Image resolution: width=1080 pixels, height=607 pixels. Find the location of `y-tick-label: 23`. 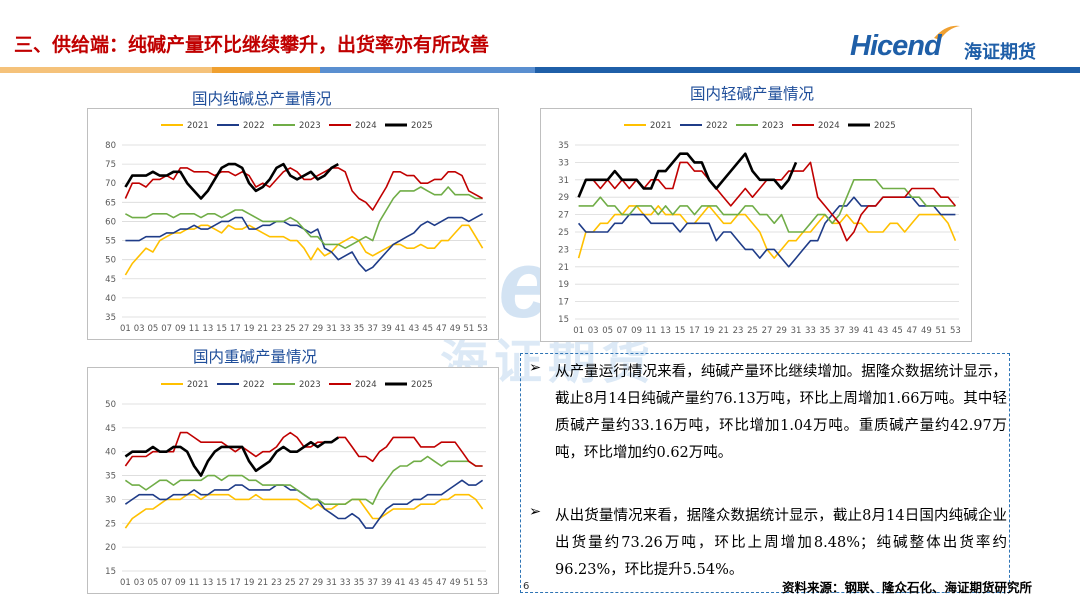

y-tick-label: 23 is located at coordinates (563, 250).